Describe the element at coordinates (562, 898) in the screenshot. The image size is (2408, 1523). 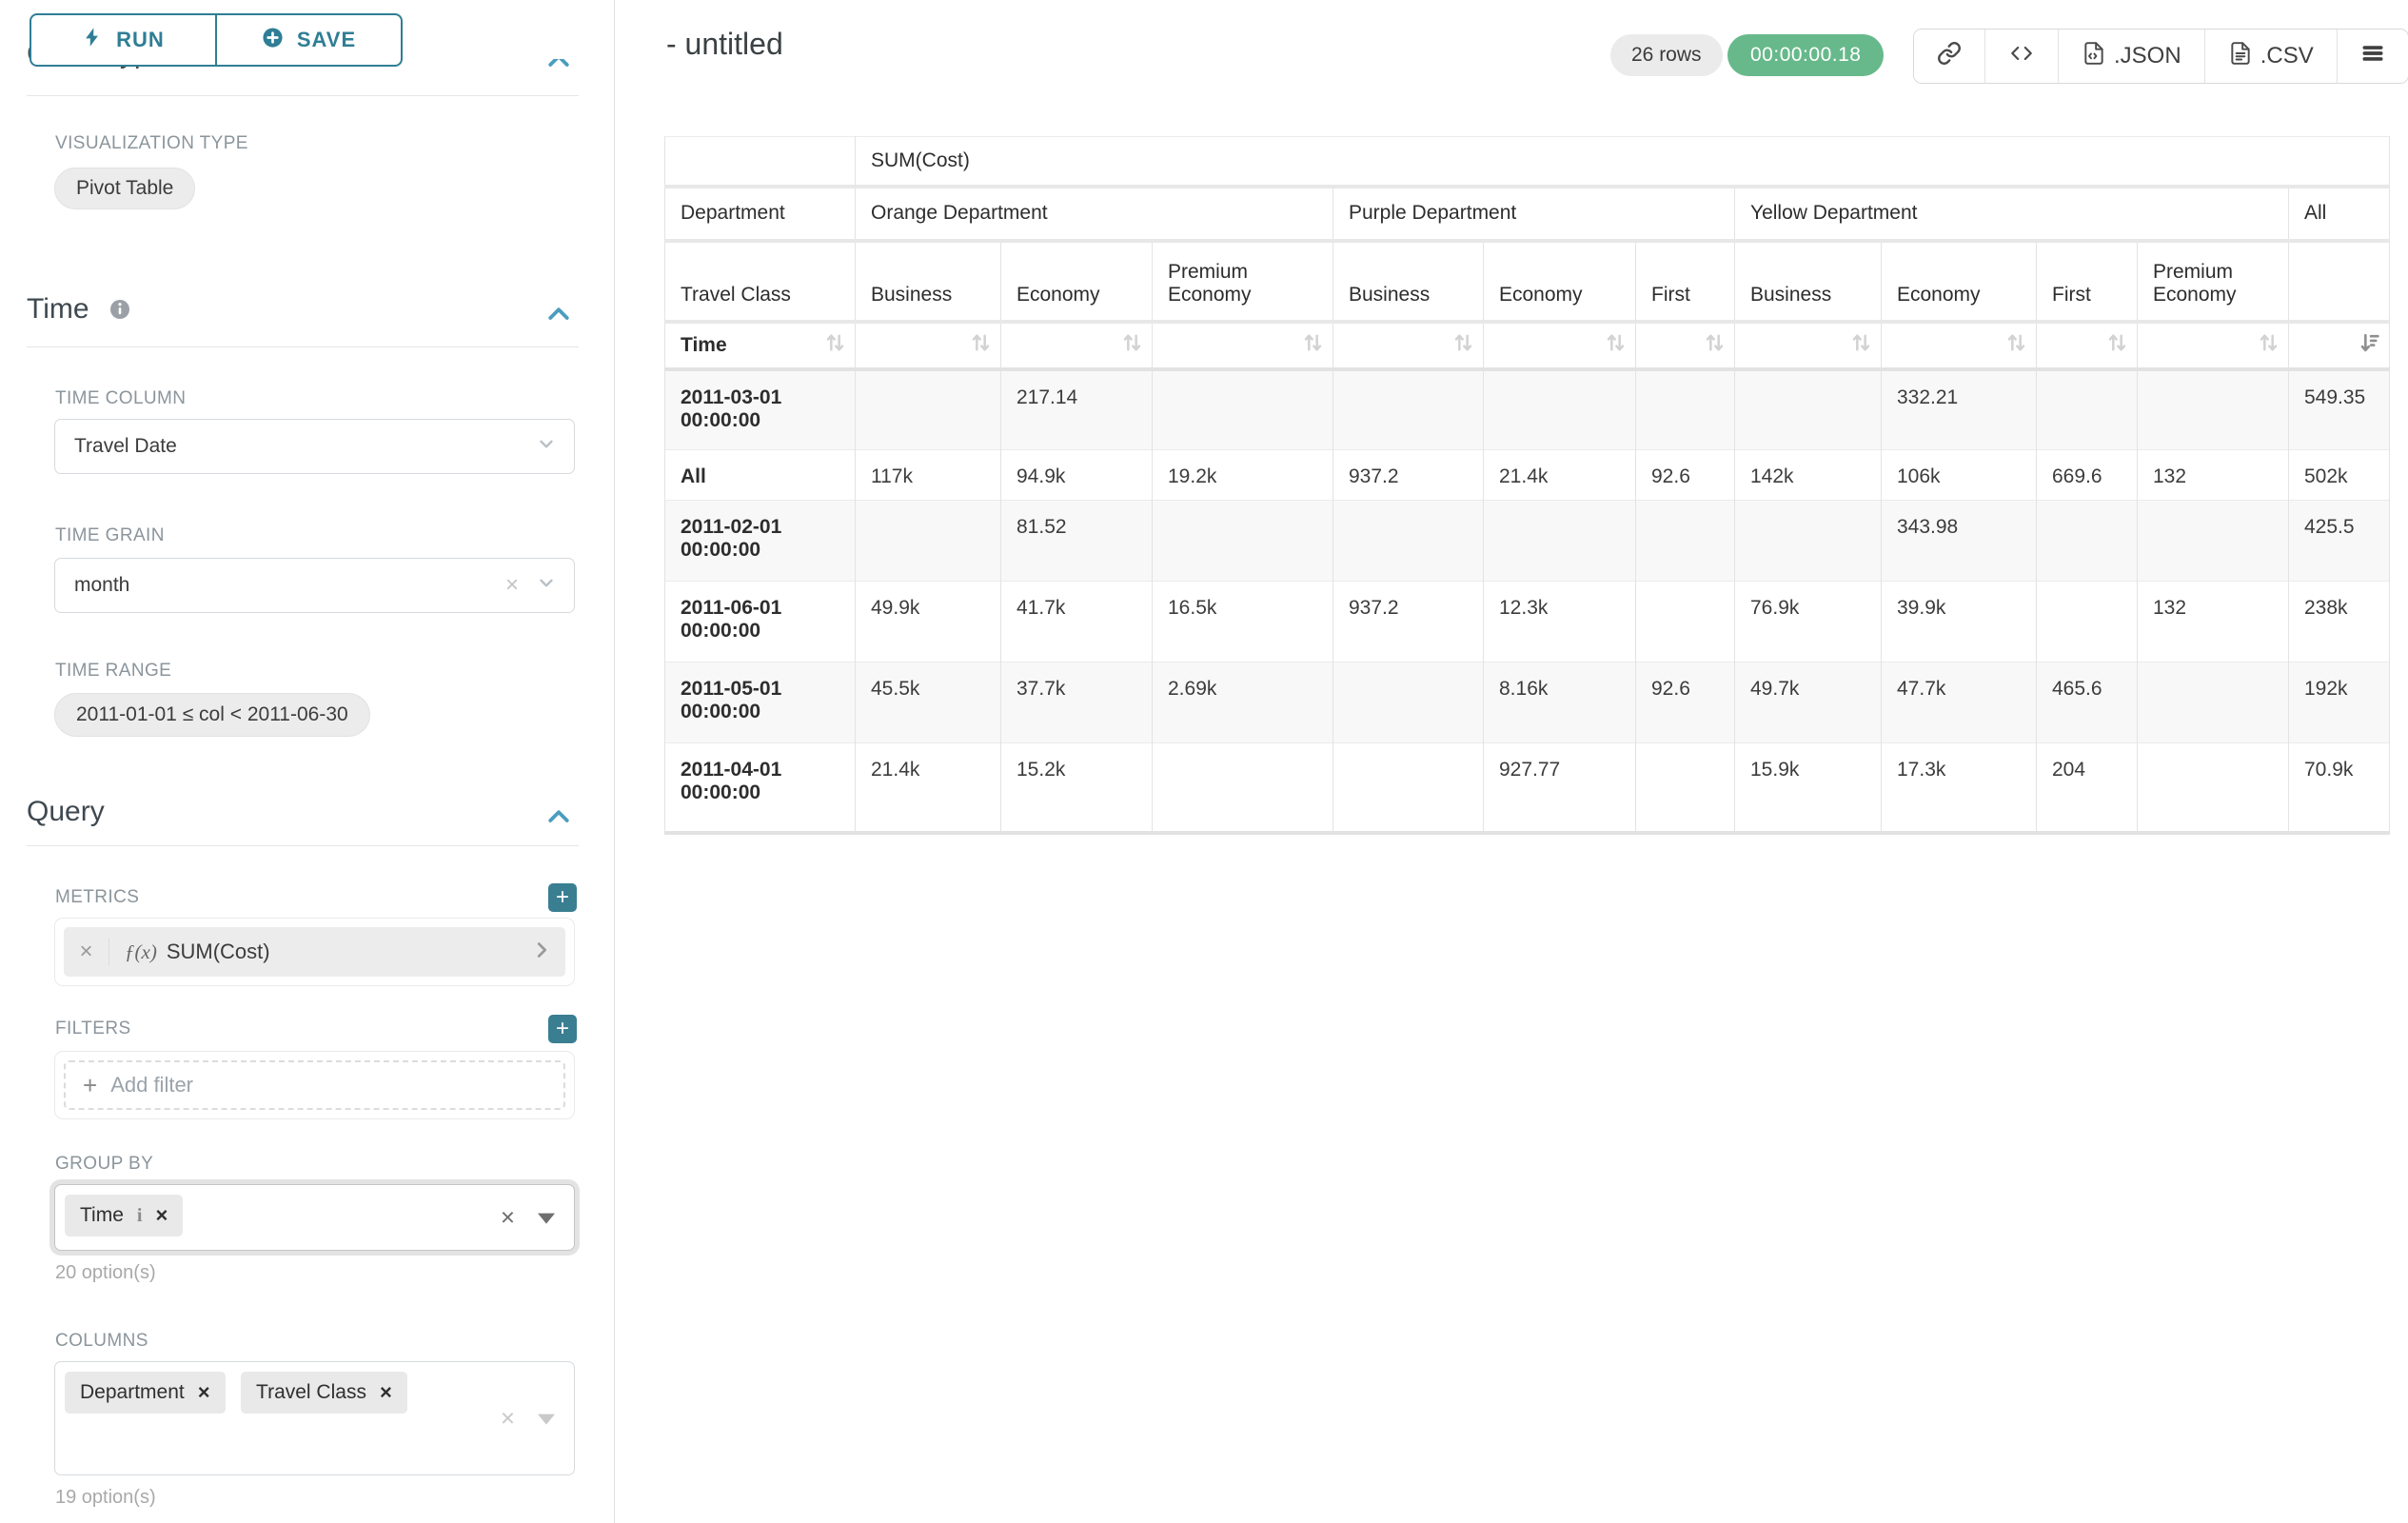
I see `add-metric-button: +` at that location.